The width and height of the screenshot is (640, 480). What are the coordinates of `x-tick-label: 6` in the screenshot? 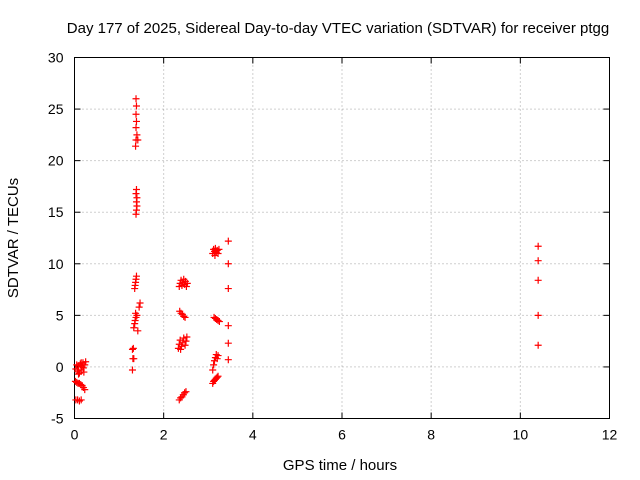 It's located at (342, 435).